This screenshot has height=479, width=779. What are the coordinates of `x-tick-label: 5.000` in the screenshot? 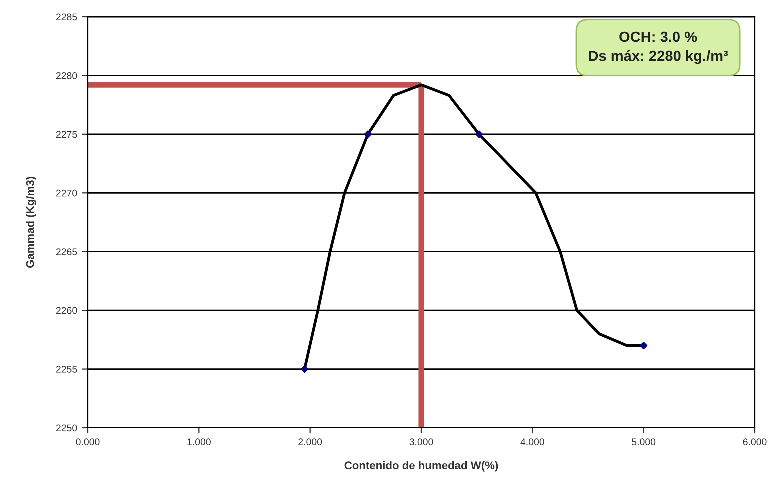 It's located at (644, 442).